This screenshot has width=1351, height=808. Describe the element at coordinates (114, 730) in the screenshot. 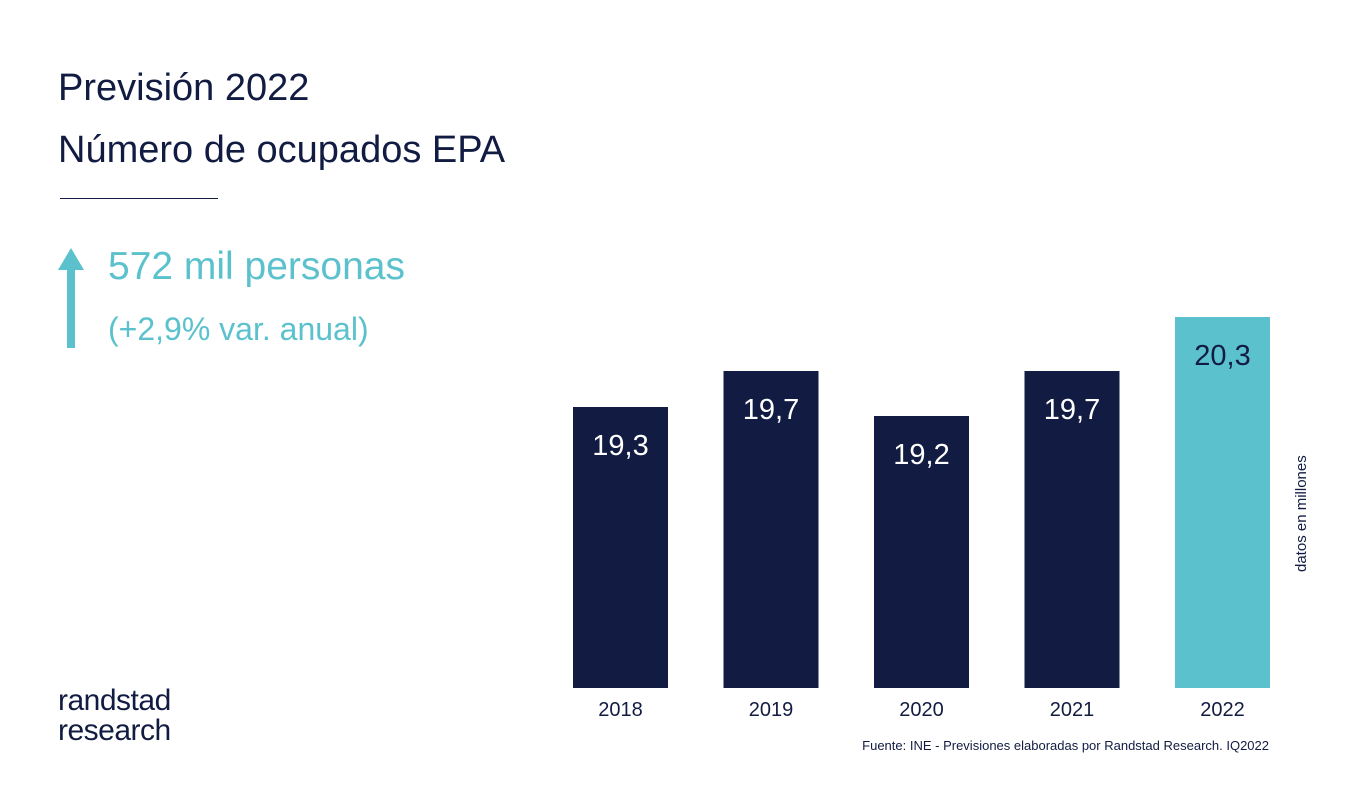

I see `logo-line-2: research` at that location.